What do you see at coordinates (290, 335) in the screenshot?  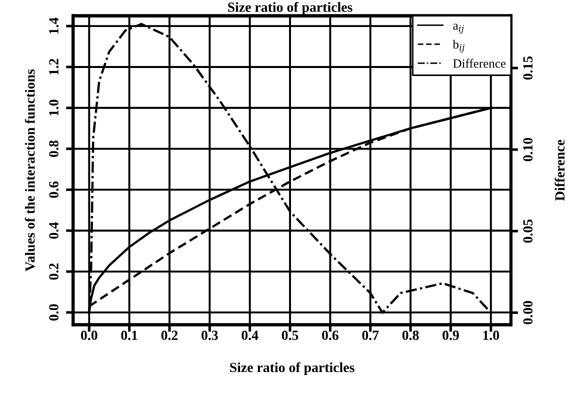 I see `x-tick-label: 0.5` at bounding box center [290, 335].